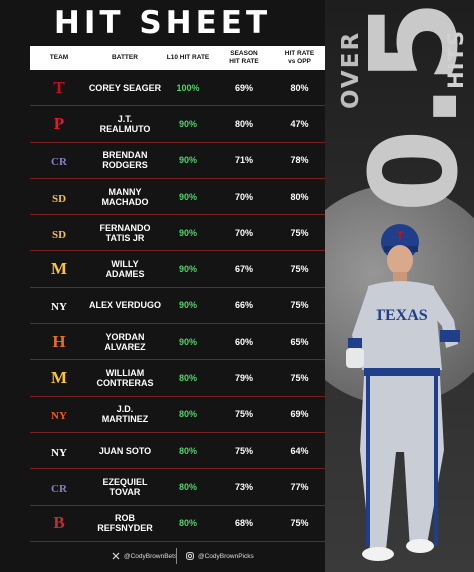 This screenshot has height=572, width=474. What do you see at coordinates (177, 197) in the screenshot?
I see `table-row: SD MANNY MACHADO 90% 70% 80%` at bounding box center [177, 197].